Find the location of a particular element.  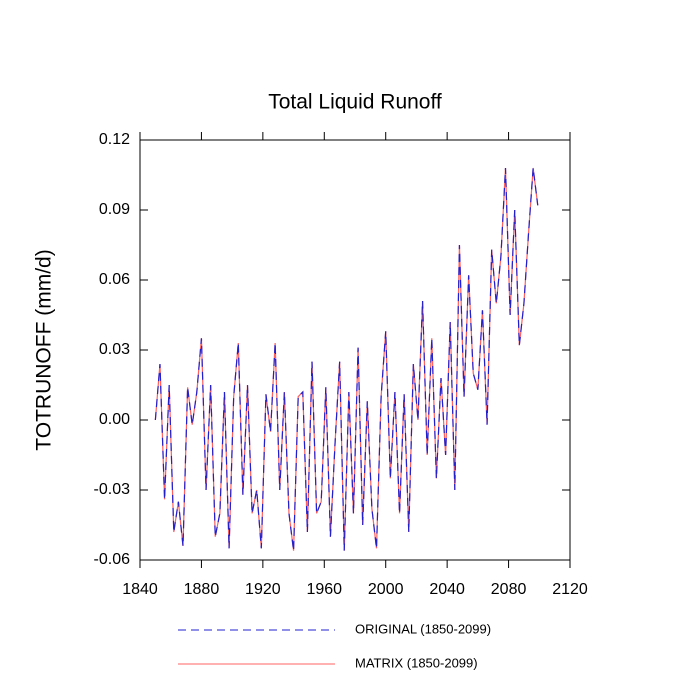

legend-label: ORIGINAL (1850-2099) is located at coordinates (423, 628).